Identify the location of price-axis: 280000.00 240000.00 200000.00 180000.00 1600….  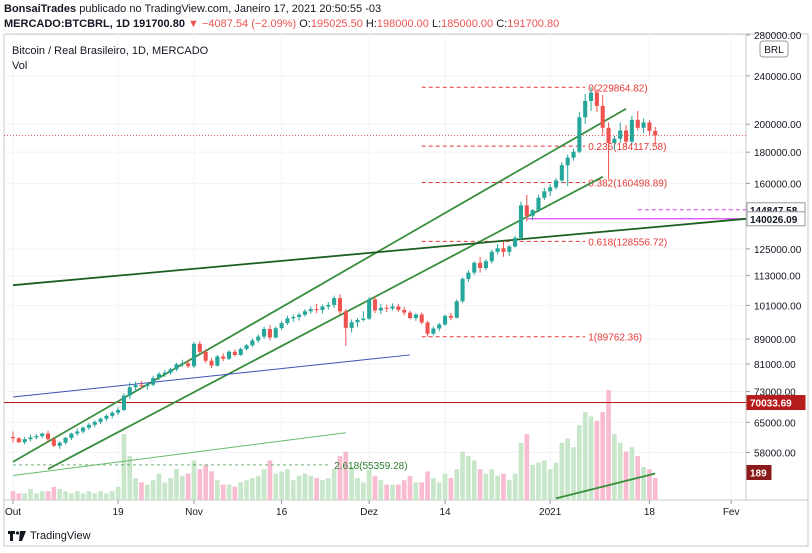
(774, 245).